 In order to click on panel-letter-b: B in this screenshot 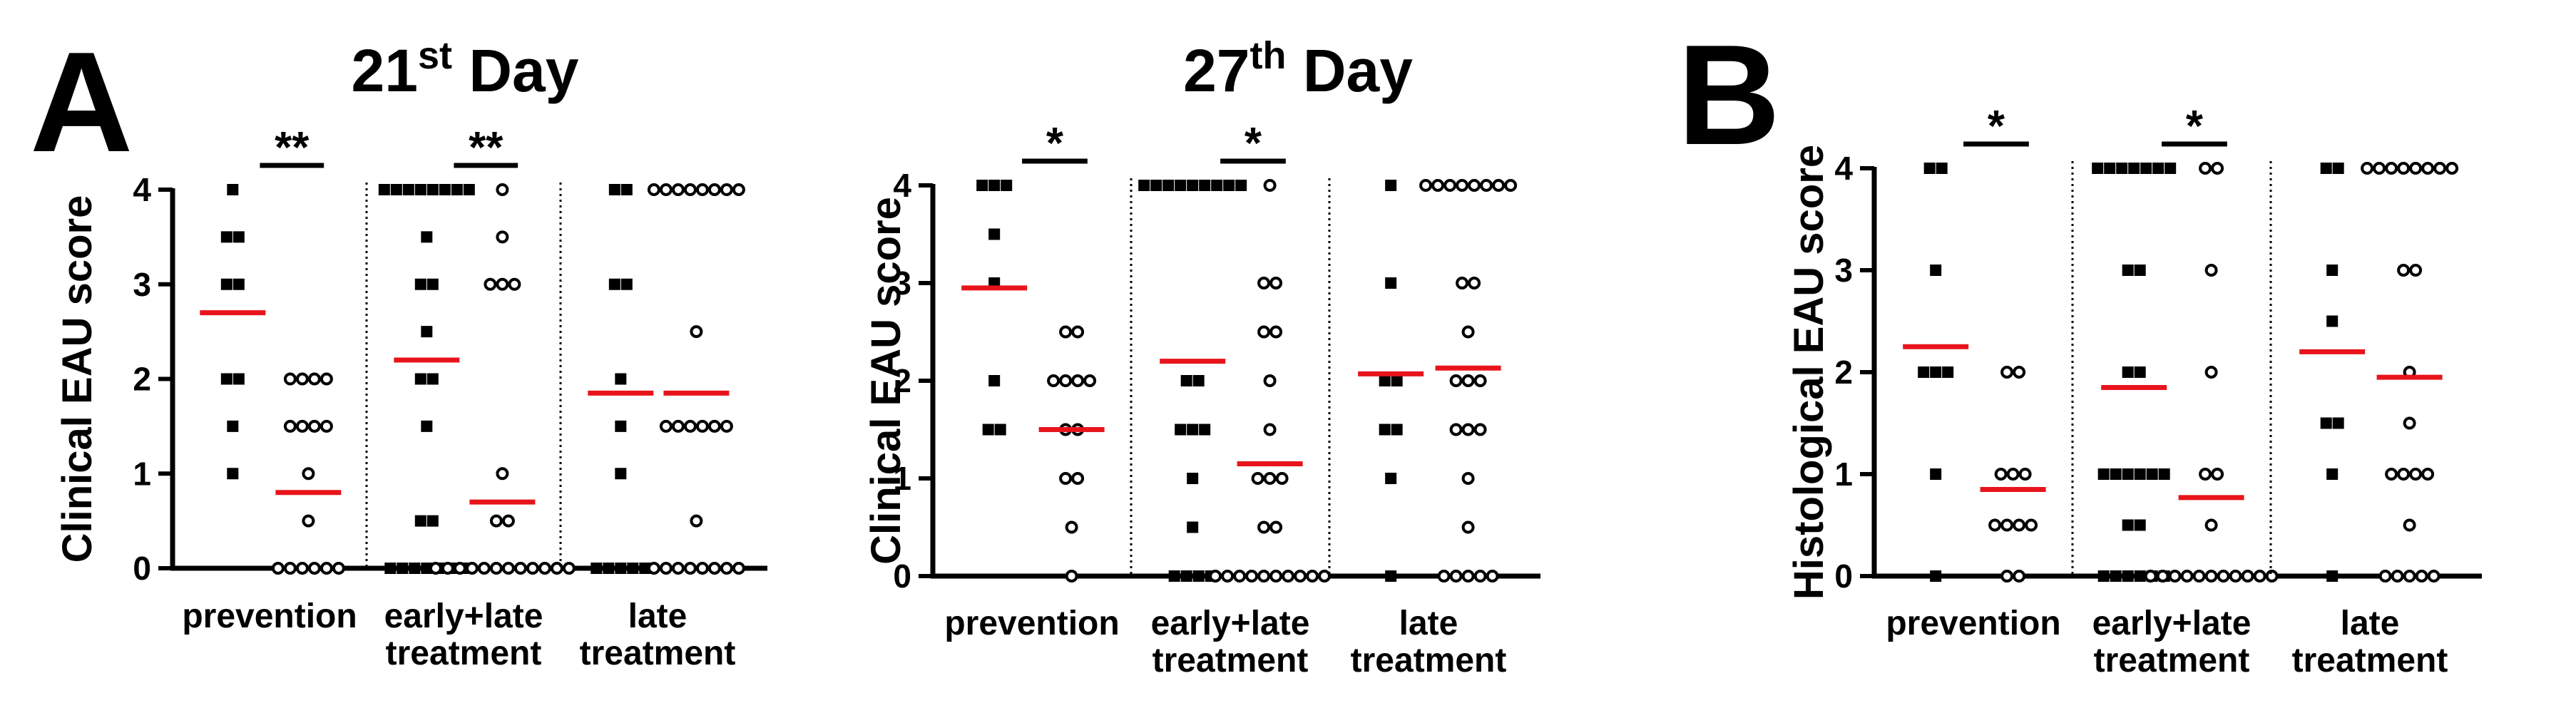, I will do `click(1728, 95)`.